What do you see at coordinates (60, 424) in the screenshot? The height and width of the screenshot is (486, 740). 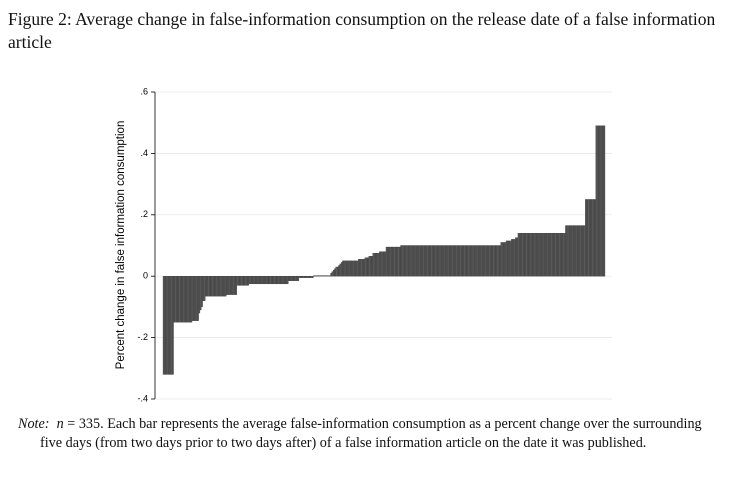 I see `note-n: n` at bounding box center [60, 424].